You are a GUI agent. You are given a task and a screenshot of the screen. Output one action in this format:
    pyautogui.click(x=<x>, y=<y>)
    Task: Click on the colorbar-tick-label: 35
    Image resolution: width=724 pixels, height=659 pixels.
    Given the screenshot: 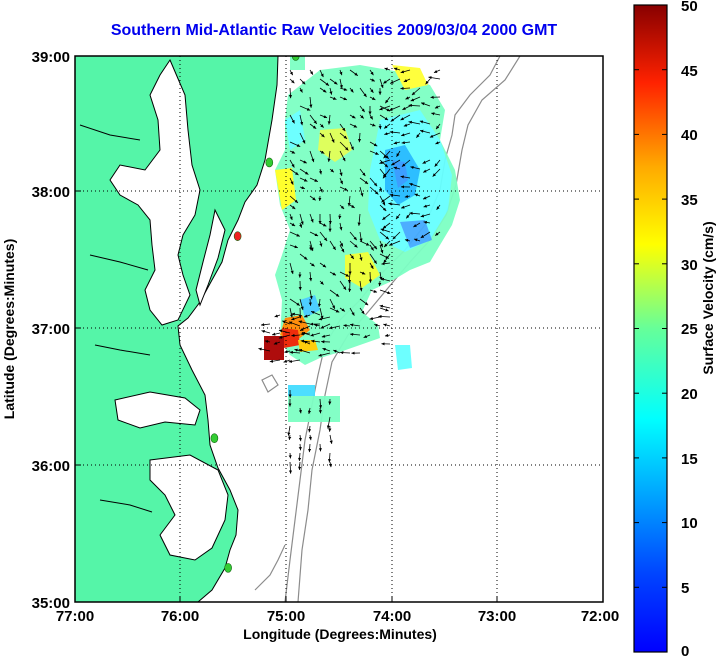 What is the action you would take?
    pyautogui.click(x=689, y=200)
    